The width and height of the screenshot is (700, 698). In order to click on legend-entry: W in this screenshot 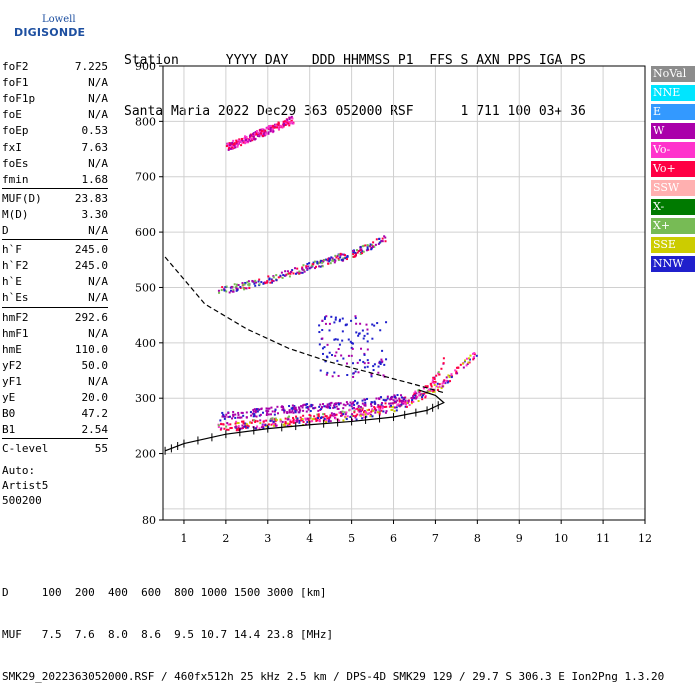, I will do `click(673, 131)`.